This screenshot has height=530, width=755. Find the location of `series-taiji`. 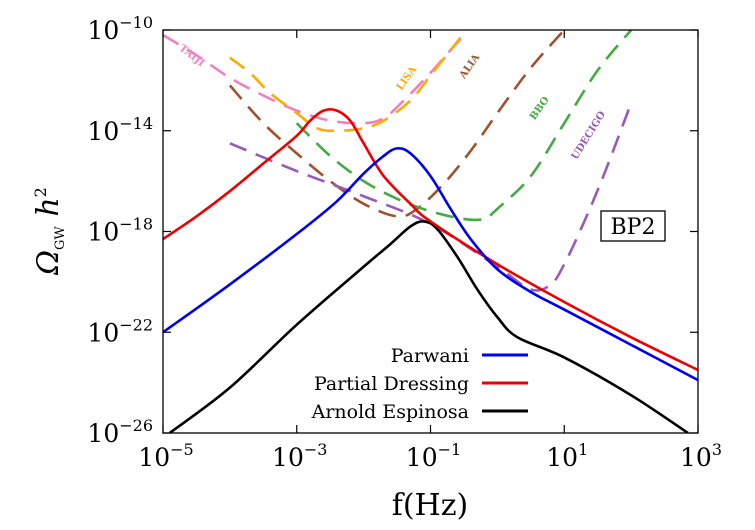

series-taiji is located at coordinates (314, 79).